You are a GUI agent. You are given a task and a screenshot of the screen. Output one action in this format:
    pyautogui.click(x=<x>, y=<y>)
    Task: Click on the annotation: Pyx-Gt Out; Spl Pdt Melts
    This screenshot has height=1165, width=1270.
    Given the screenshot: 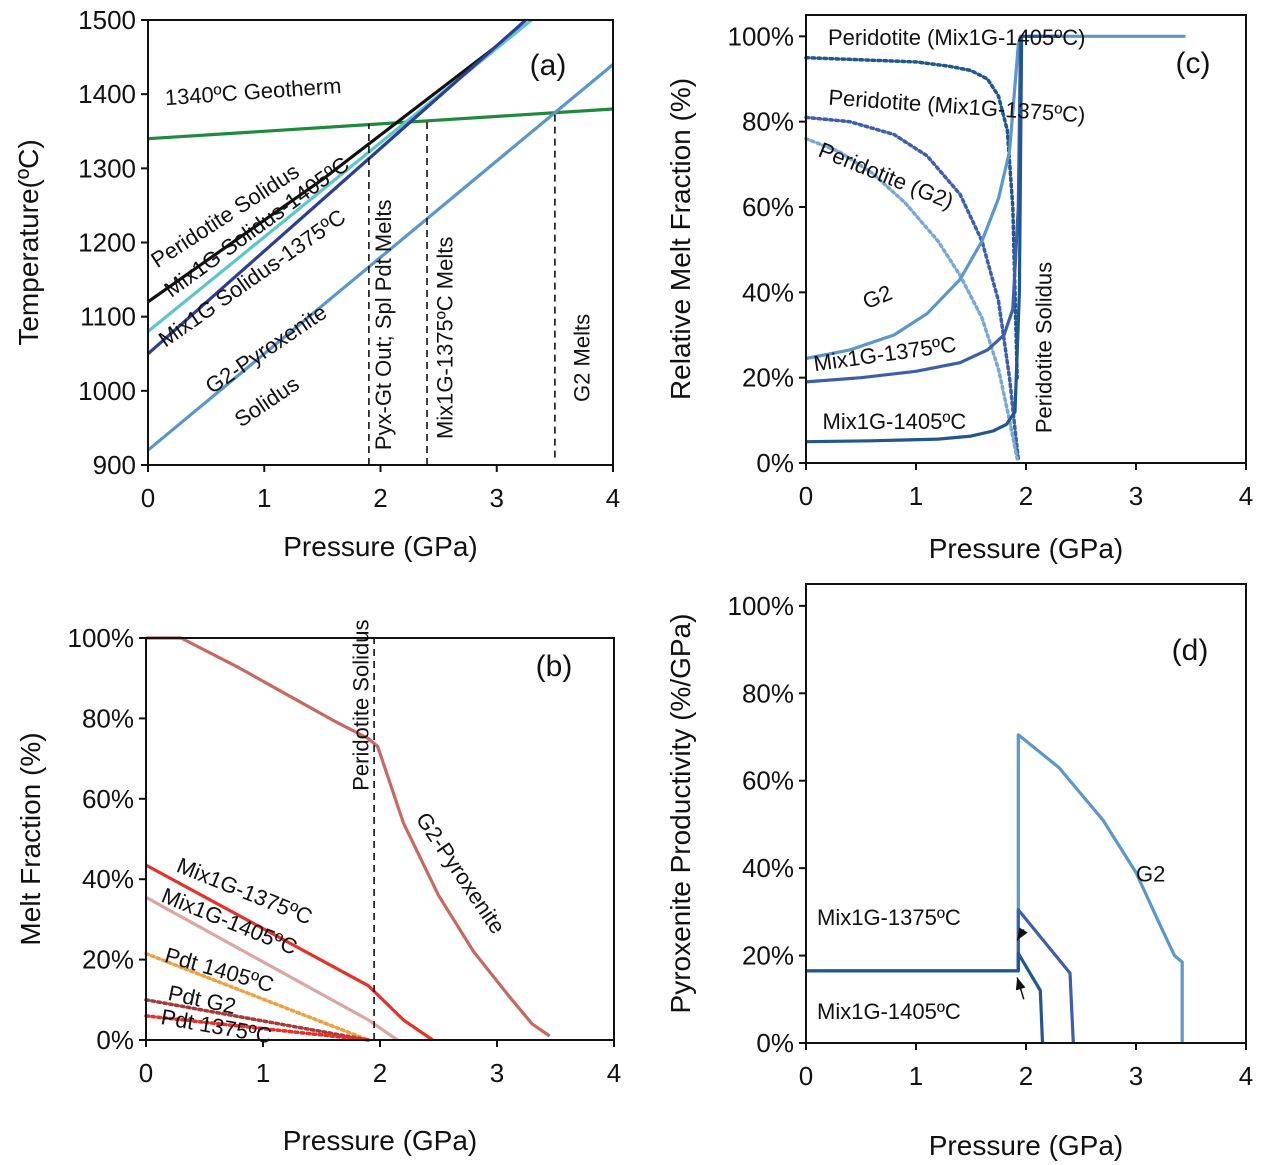 What is the action you would take?
    pyautogui.click(x=383, y=325)
    